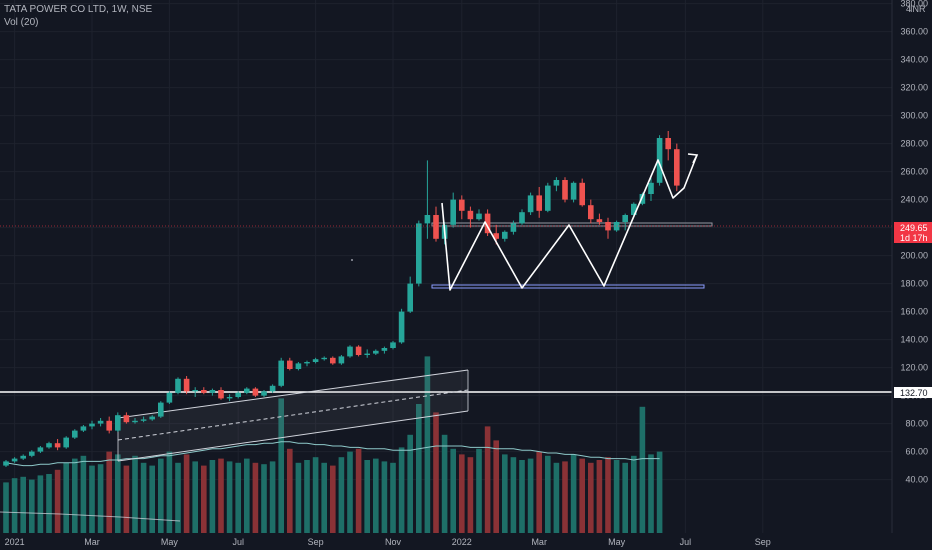  I want to click on y-tick-label: 320.00, so click(914, 88).